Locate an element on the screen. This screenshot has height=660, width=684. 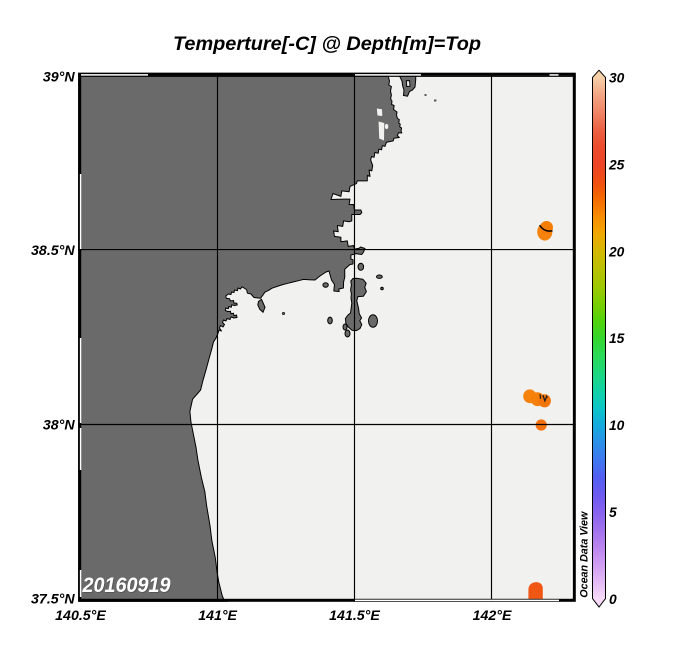
svg-text: 30 is located at coordinates (617, 78).